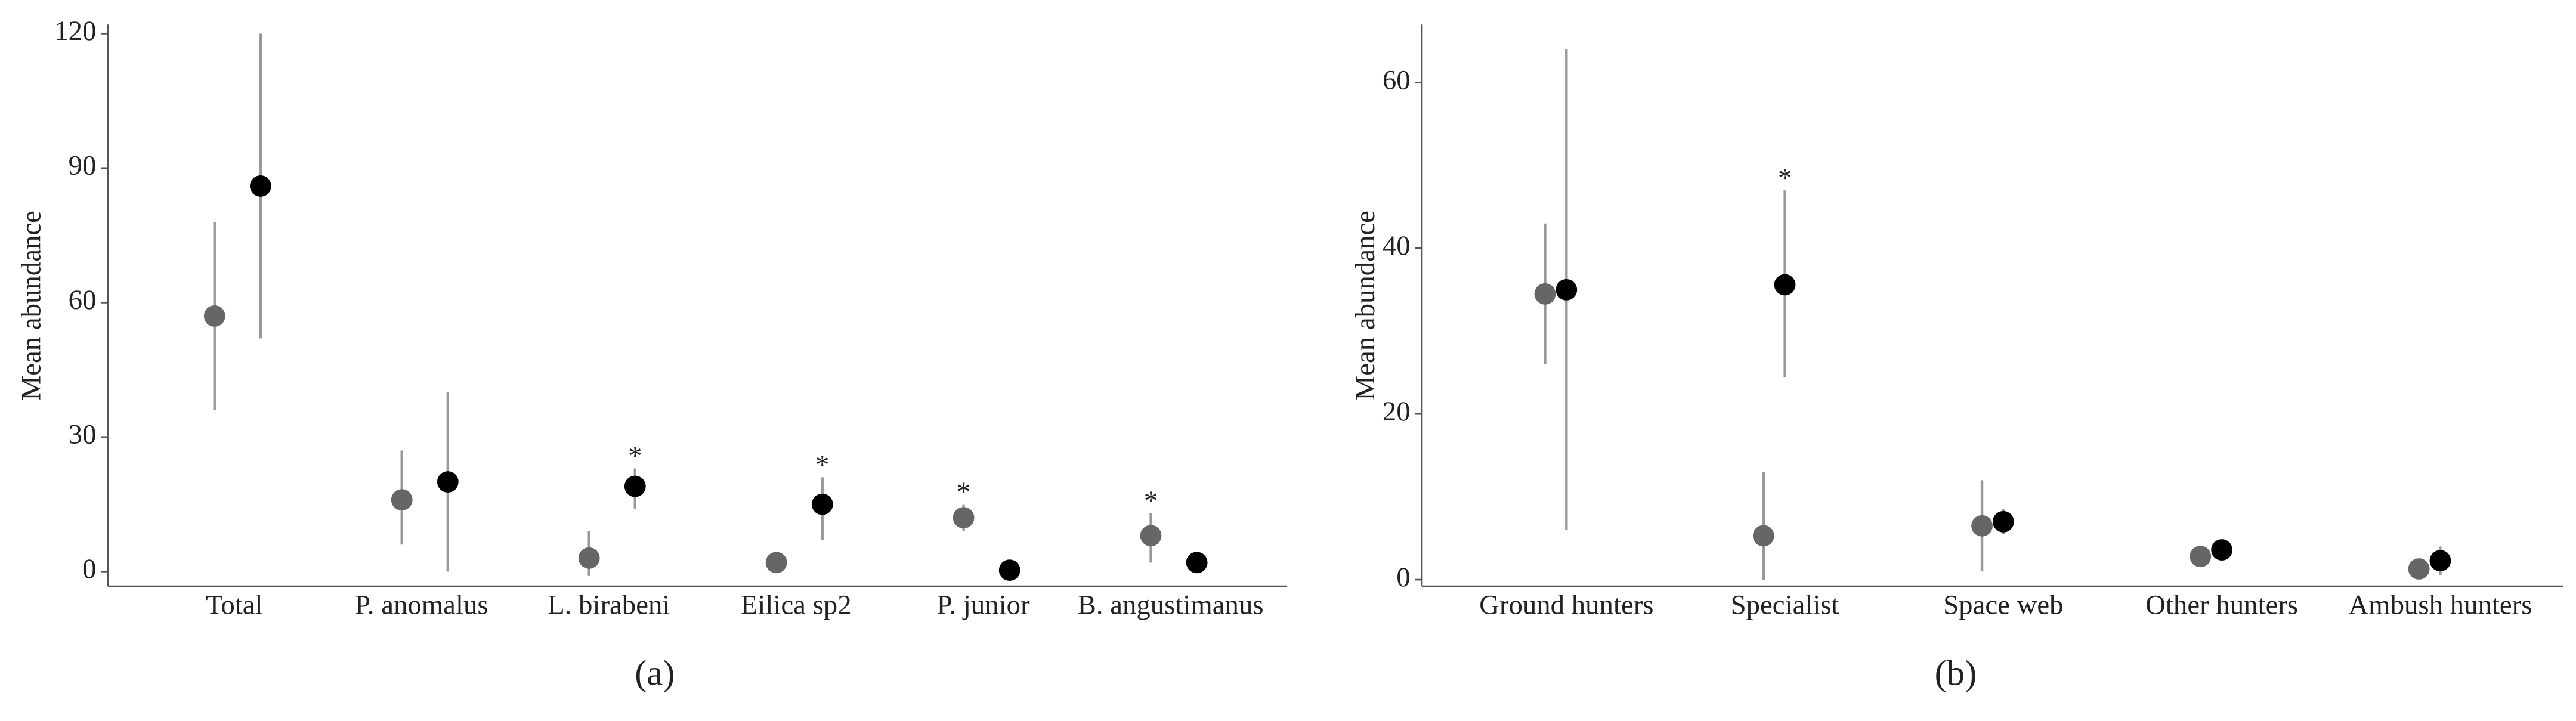 The image size is (2576, 721). What do you see at coordinates (2003, 605) in the screenshot?
I see `x-tick-label: Space web` at bounding box center [2003, 605].